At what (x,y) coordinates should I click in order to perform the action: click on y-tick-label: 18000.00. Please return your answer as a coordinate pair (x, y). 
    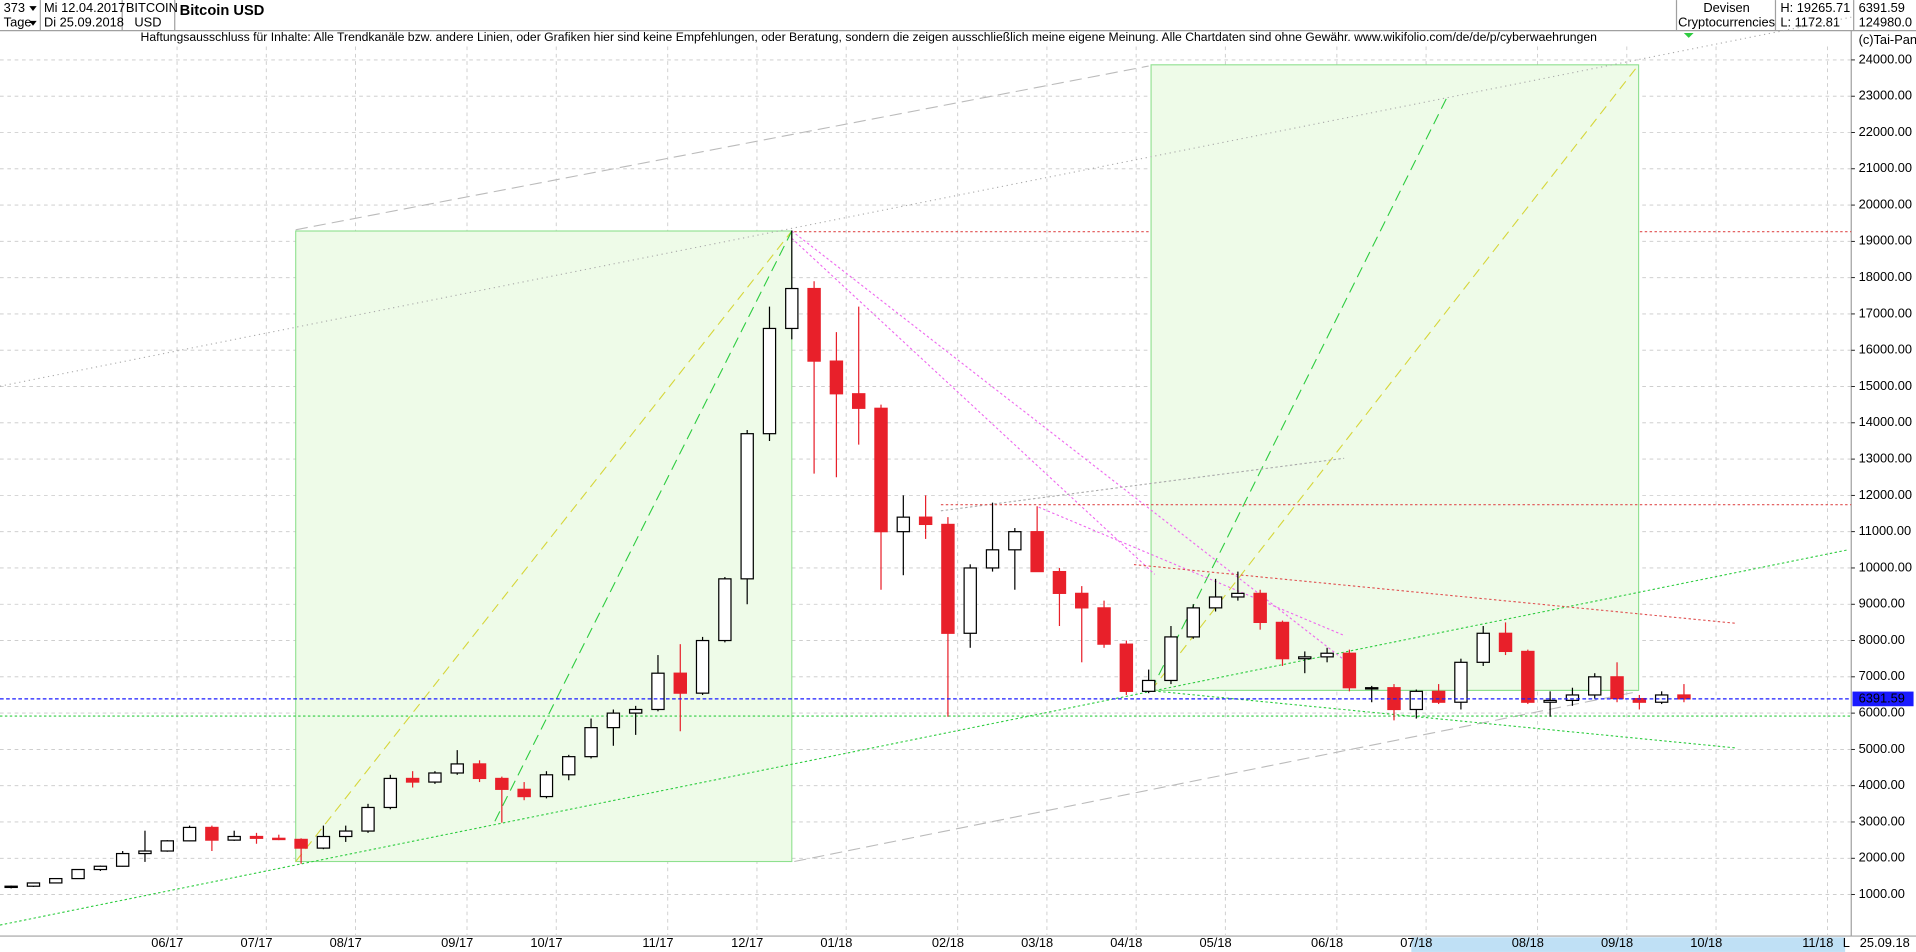
    Looking at the image, I should click on (1886, 276).